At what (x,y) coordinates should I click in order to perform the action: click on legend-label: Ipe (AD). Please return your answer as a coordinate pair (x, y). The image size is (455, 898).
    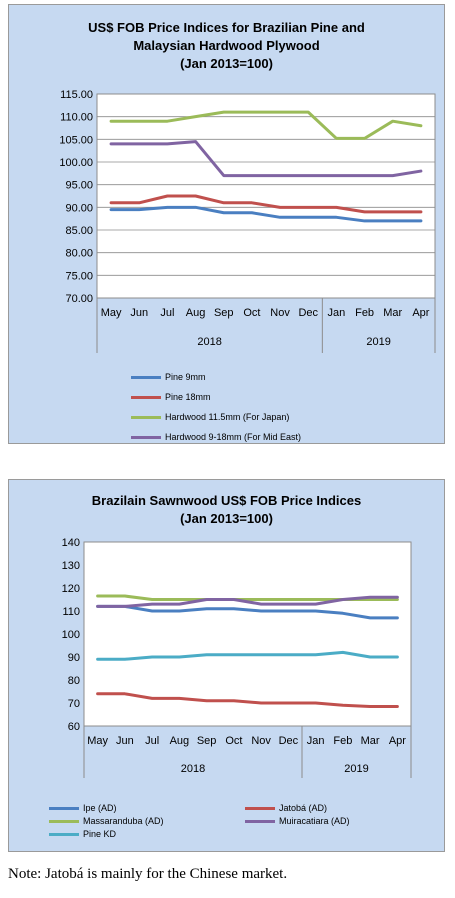
    Looking at the image, I should click on (100, 808).